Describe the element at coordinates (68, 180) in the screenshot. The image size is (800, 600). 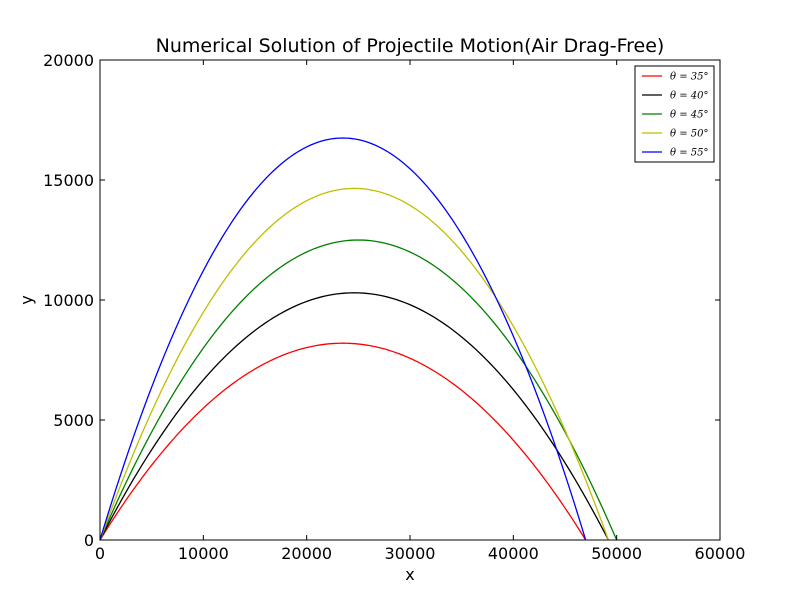
I see `y-tick-label: 15000` at that location.